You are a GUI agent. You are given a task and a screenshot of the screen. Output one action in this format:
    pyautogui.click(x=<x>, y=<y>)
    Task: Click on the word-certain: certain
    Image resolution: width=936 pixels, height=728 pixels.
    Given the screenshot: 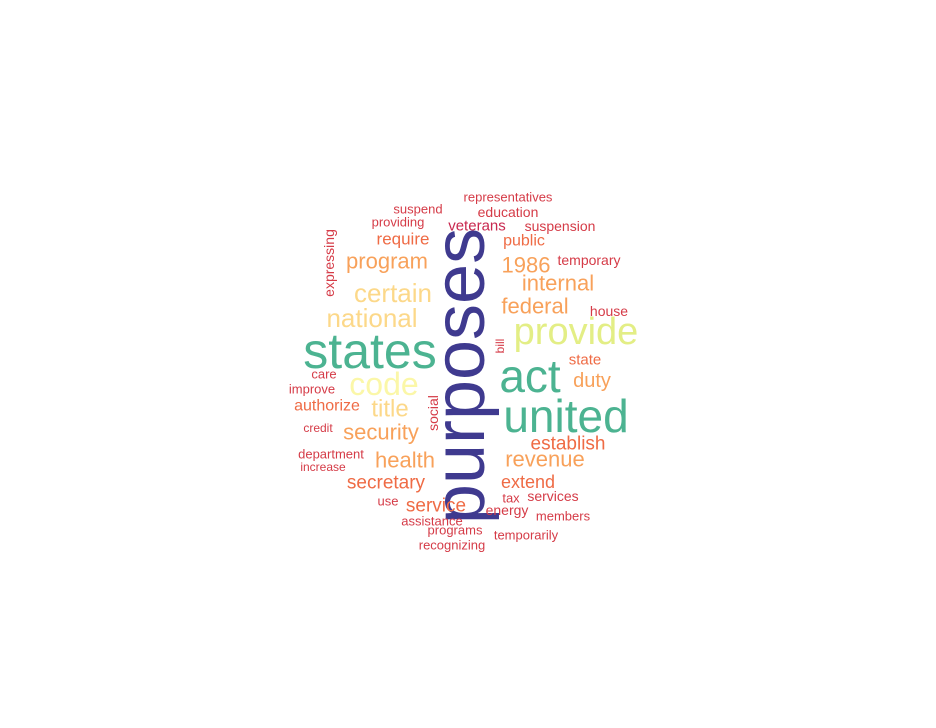 What is the action you would take?
    pyautogui.click(x=393, y=293)
    